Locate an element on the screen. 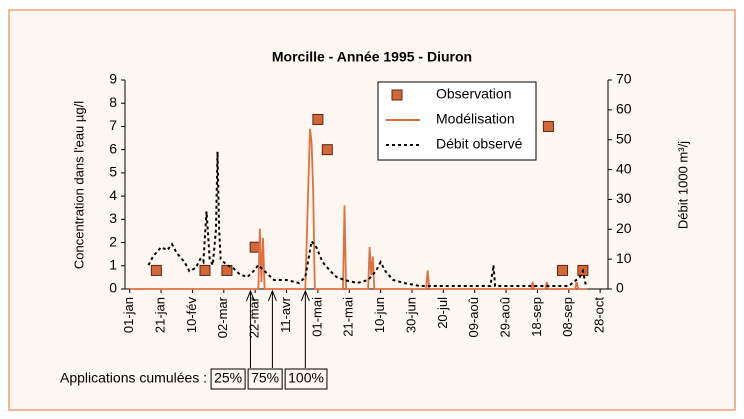 The width and height of the screenshot is (744, 419). y2-tick-label: 0 is located at coordinates (620, 288).